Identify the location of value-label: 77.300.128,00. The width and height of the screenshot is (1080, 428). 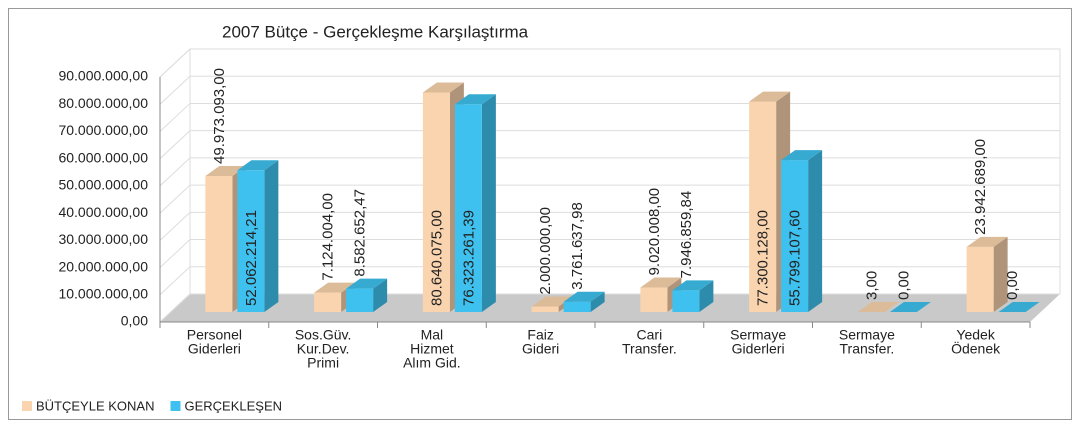
(763, 258).